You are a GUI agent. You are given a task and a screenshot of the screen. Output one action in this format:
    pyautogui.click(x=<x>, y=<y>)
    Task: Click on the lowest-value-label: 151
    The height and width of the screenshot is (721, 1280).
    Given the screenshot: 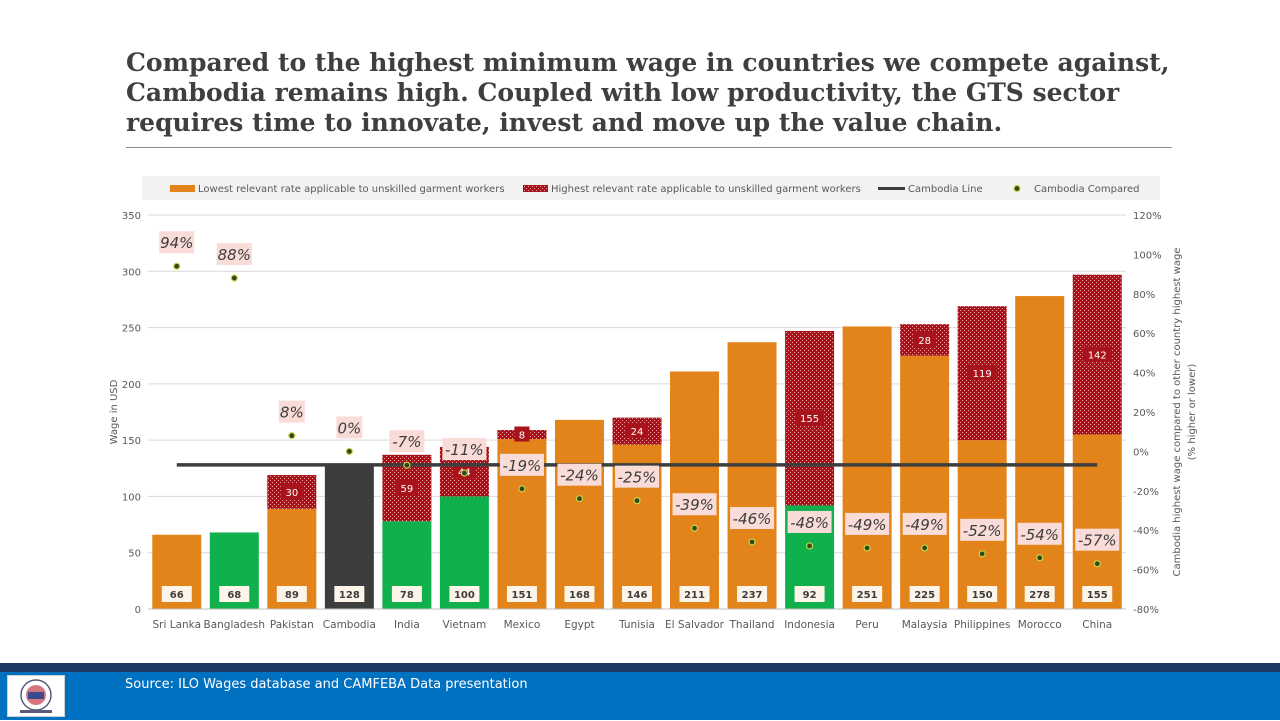 What is the action you would take?
    pyautogui.click(x=522, y=595)
    